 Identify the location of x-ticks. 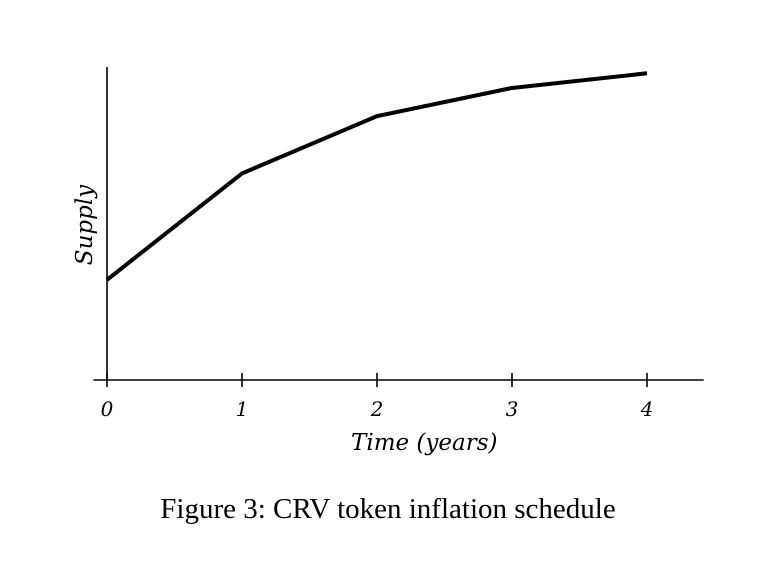
(377, 380).